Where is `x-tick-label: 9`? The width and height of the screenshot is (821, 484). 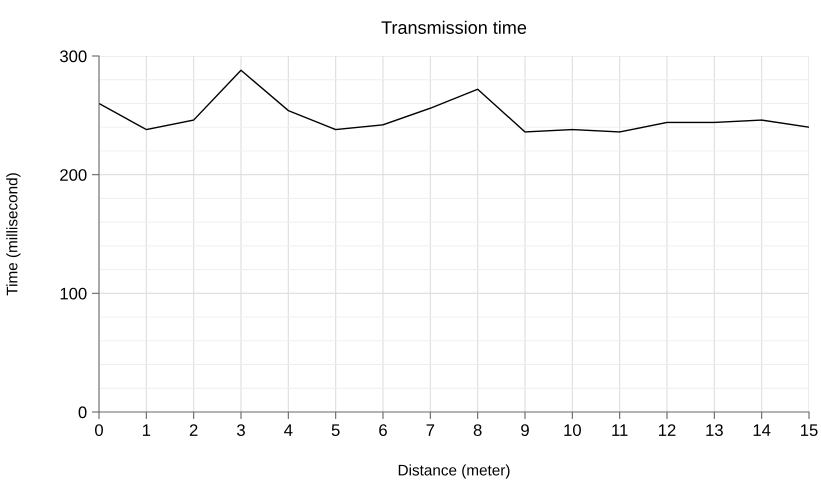 x-tick-label: 9 is located at coordinates (525, 430).